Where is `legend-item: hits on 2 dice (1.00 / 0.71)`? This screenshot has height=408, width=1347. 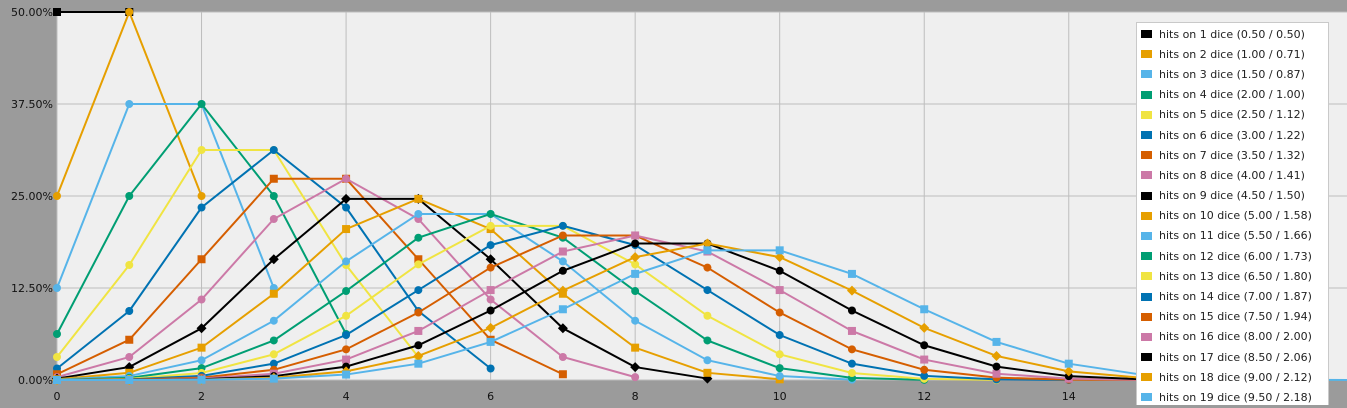 legend-item: hits on 2 dice (1.00 / 0.71) is located at coordinates (1232, 54).